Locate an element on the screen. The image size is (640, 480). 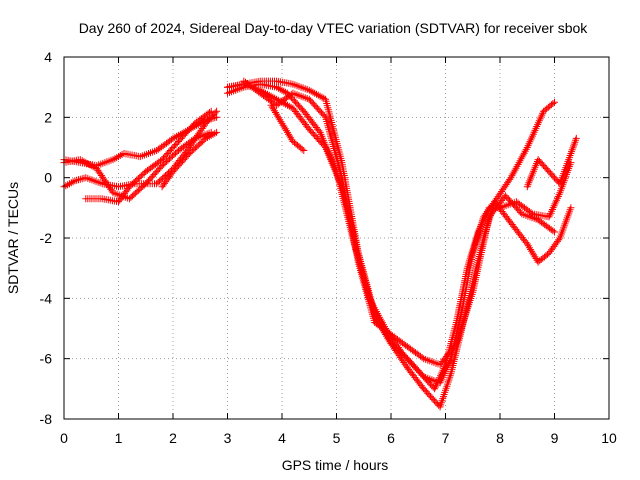
x-tick-label: 5 is located at coordinates (337, 438).